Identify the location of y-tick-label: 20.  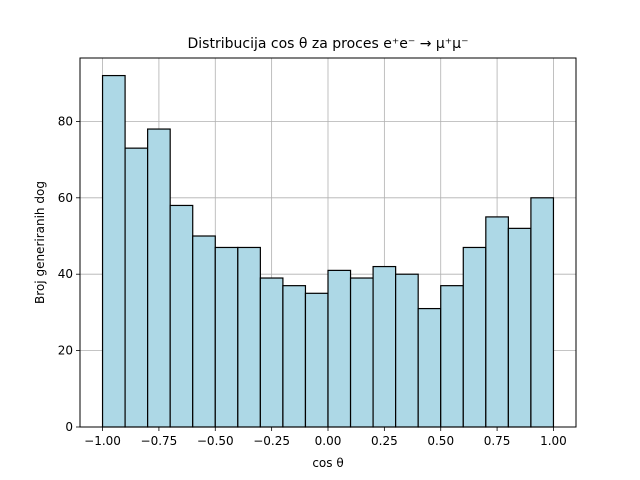
(65, 351).